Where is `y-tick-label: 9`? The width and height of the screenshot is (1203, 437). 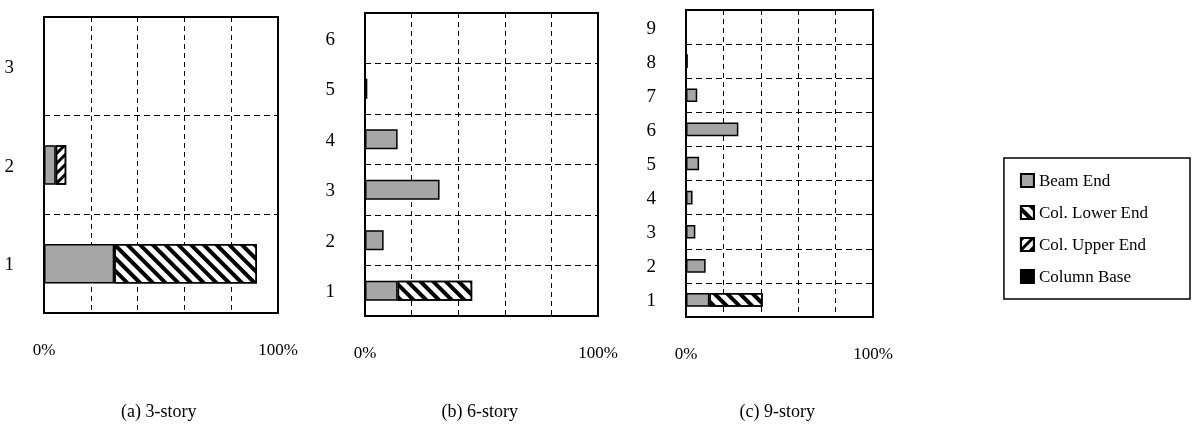
y-tick-label: 9 is located at coordinates (651, 27).